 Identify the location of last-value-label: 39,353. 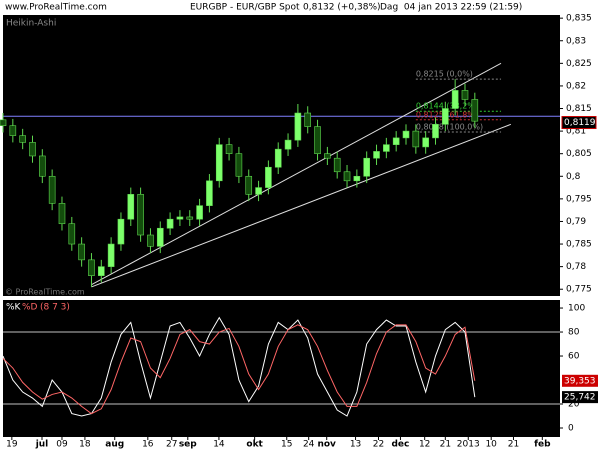
(580, 381).